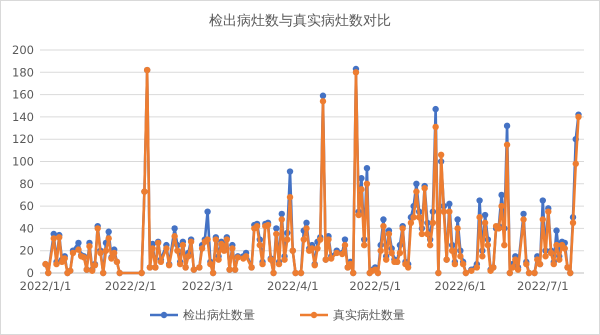  Describe the element at coordinates (292, 286) in the screenshot. I see `x-tick-label: 2022/4/1` at that location.